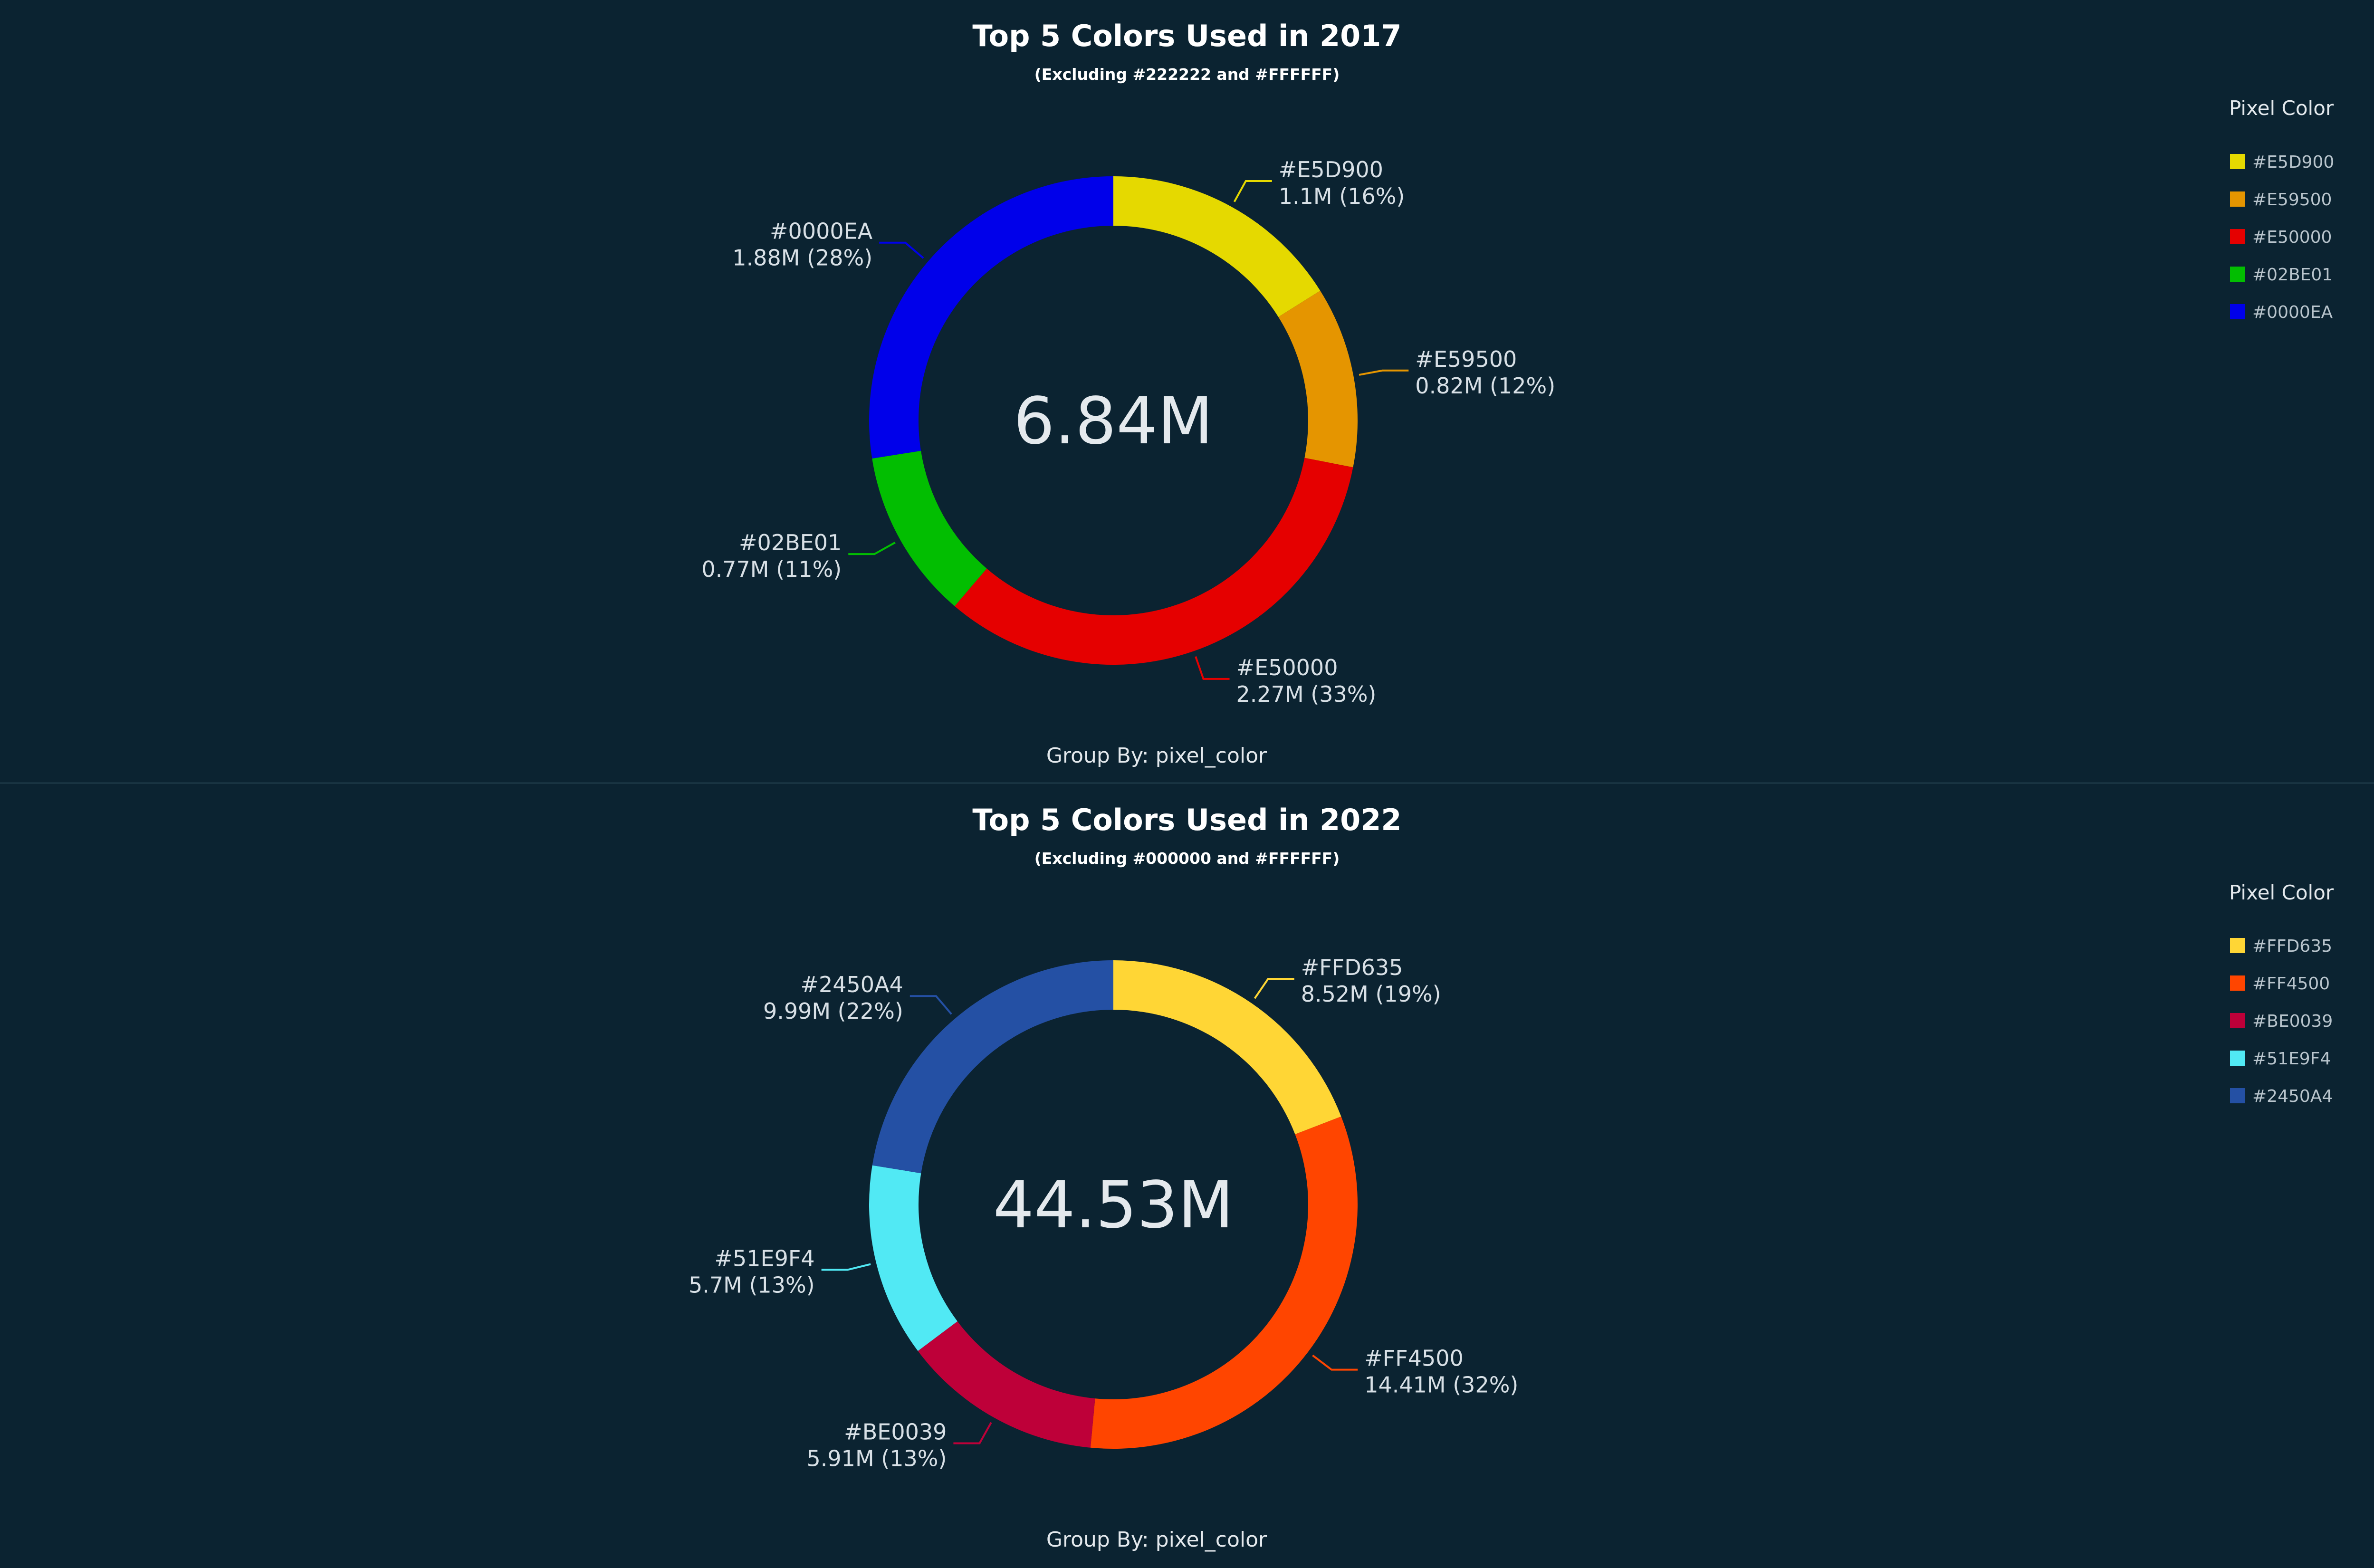 This screenshot has width=2374, height=1568. What do you see at coordinates (1371, 994) in the screenshot?
I see `slice-label-value: 8.52M (19%)` at bounding box center [1371, 994].